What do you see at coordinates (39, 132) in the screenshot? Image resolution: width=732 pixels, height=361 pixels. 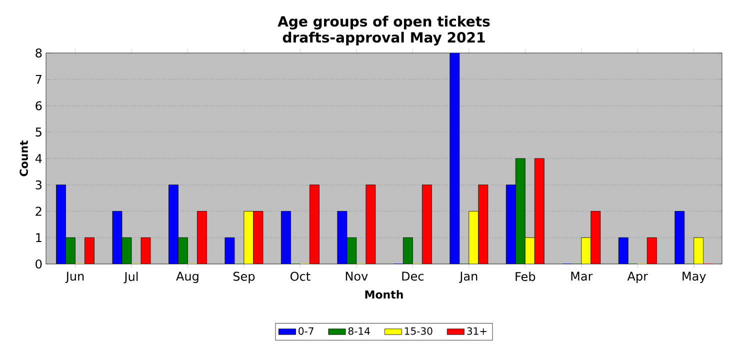 I see `y-tick-label: 5` at bounding box center [39, 132].